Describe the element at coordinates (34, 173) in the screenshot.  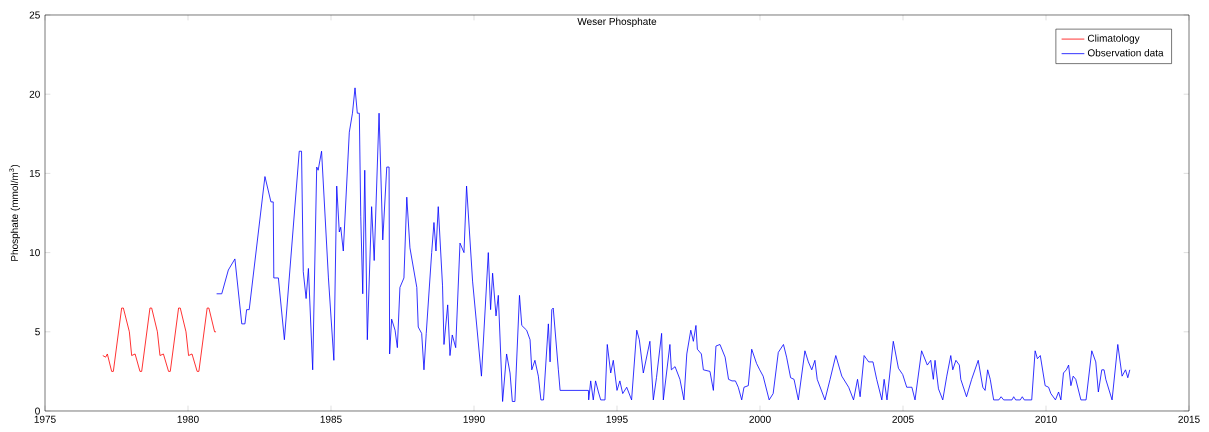
I see `y-tick-label: 15` at that location.